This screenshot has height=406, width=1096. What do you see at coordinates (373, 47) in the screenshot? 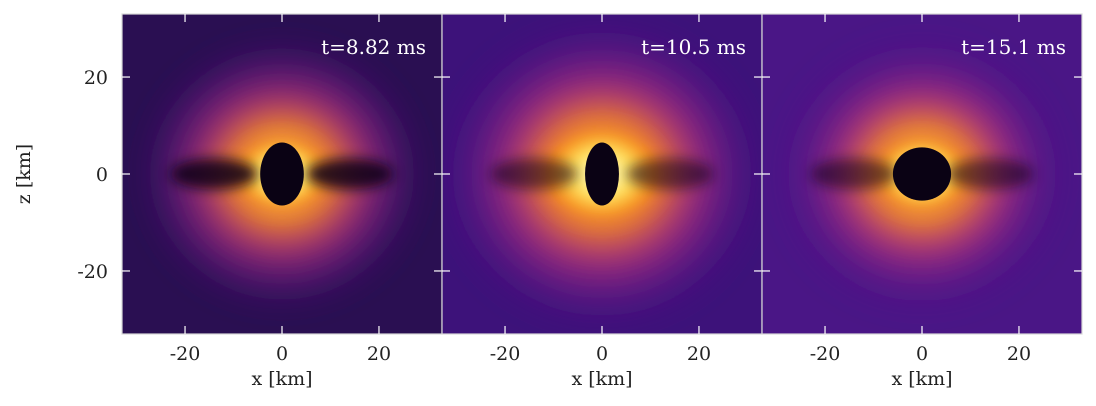
I see `time-label: t=8.82 ms` at bounding box center [373, 47].